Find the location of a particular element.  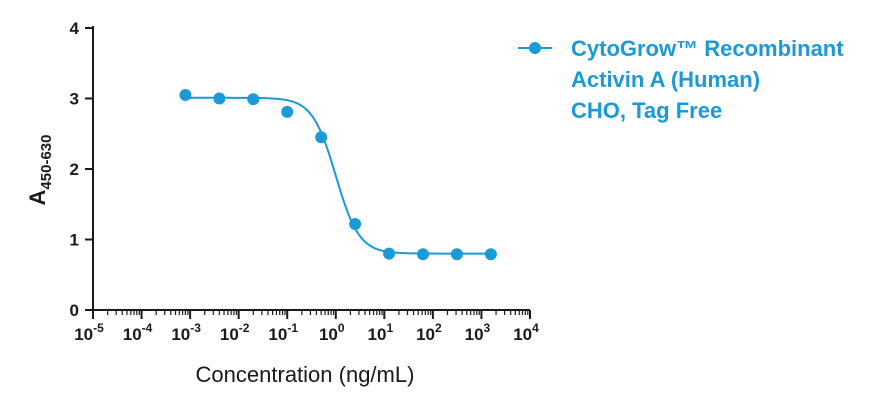

y-tick-label: 4 is located at coordinates (75, 28).